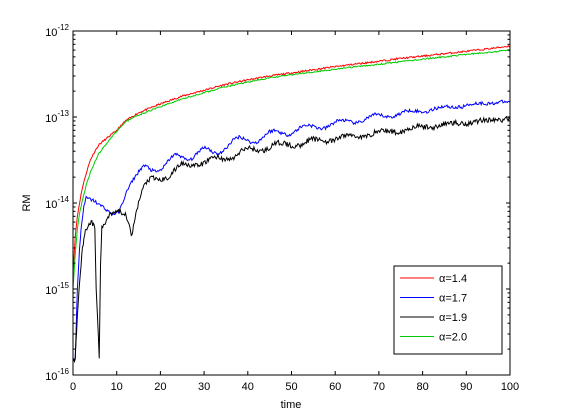 This screenshot has height=420, width=561. What do you see at coordinates (57, 117) in the screenshot?
I see `y-tick-label: 10-13` at bounding box center [57, 117].